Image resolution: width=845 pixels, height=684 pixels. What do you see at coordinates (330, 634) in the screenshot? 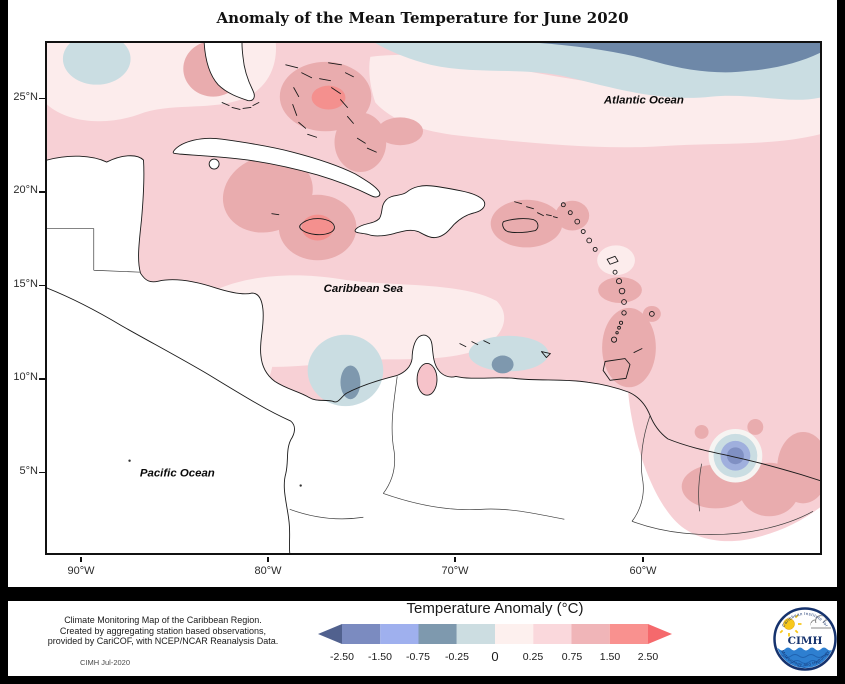
I see `colorbar-arrow-left` at bounding box center [330, 634].